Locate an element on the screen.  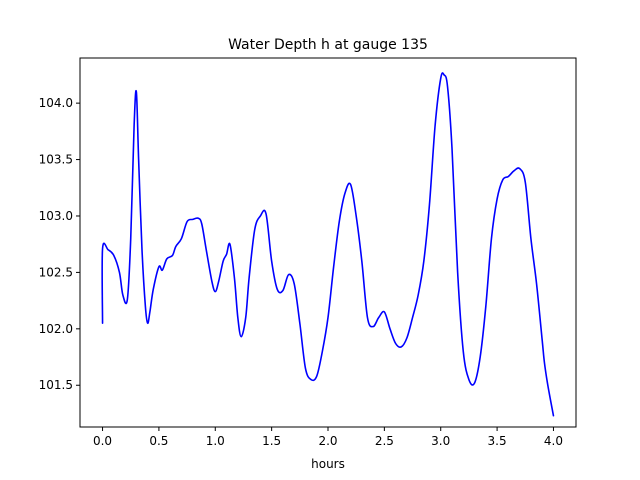
y-tick-label: 103.0 is located at coordinates (56, 216).